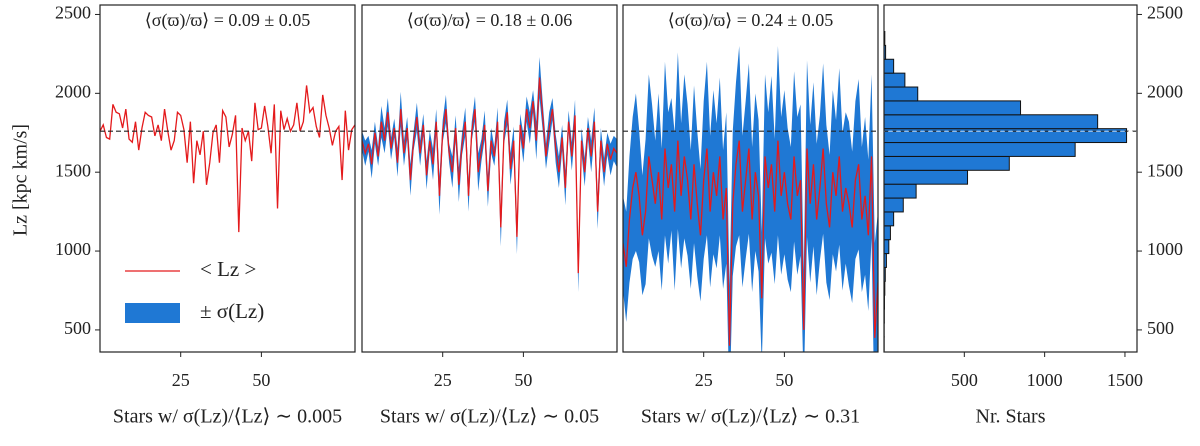 This screenshot has width=1200, height=446. Describe the element at coordinates (152, 313) in the screenshot. I see `legend-patch` at that location.